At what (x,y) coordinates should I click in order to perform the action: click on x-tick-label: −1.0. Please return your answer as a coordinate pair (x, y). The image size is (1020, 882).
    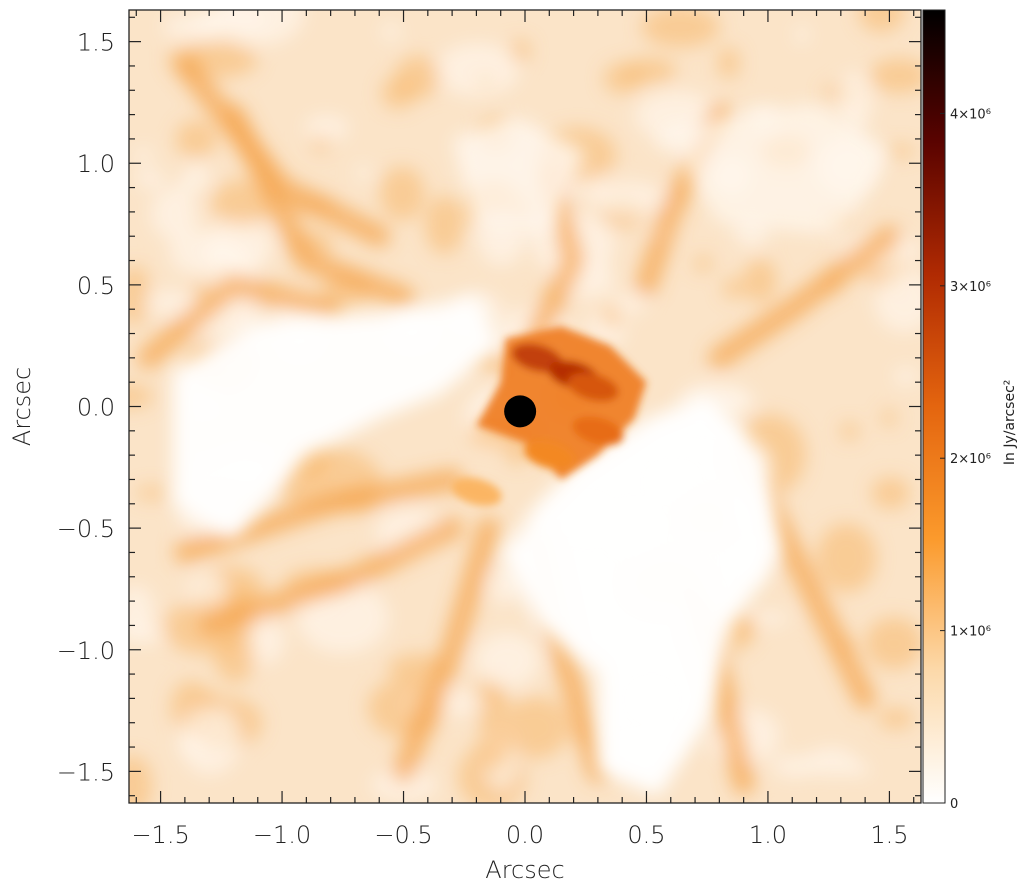
    Looking at the image, I should click on (282, 835).